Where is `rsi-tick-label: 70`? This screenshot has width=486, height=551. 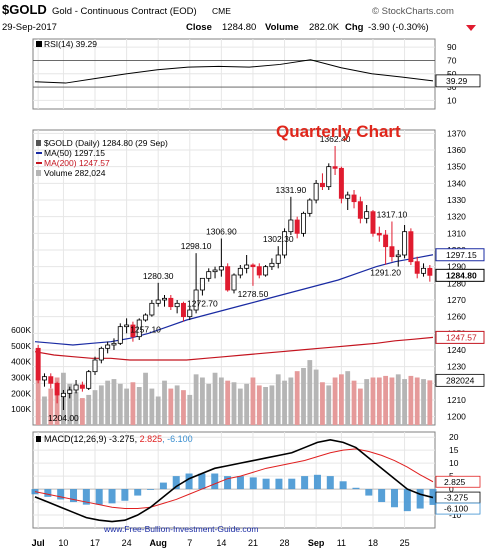
rsi-tick-label: 70 is located at coordinates (452, 60).